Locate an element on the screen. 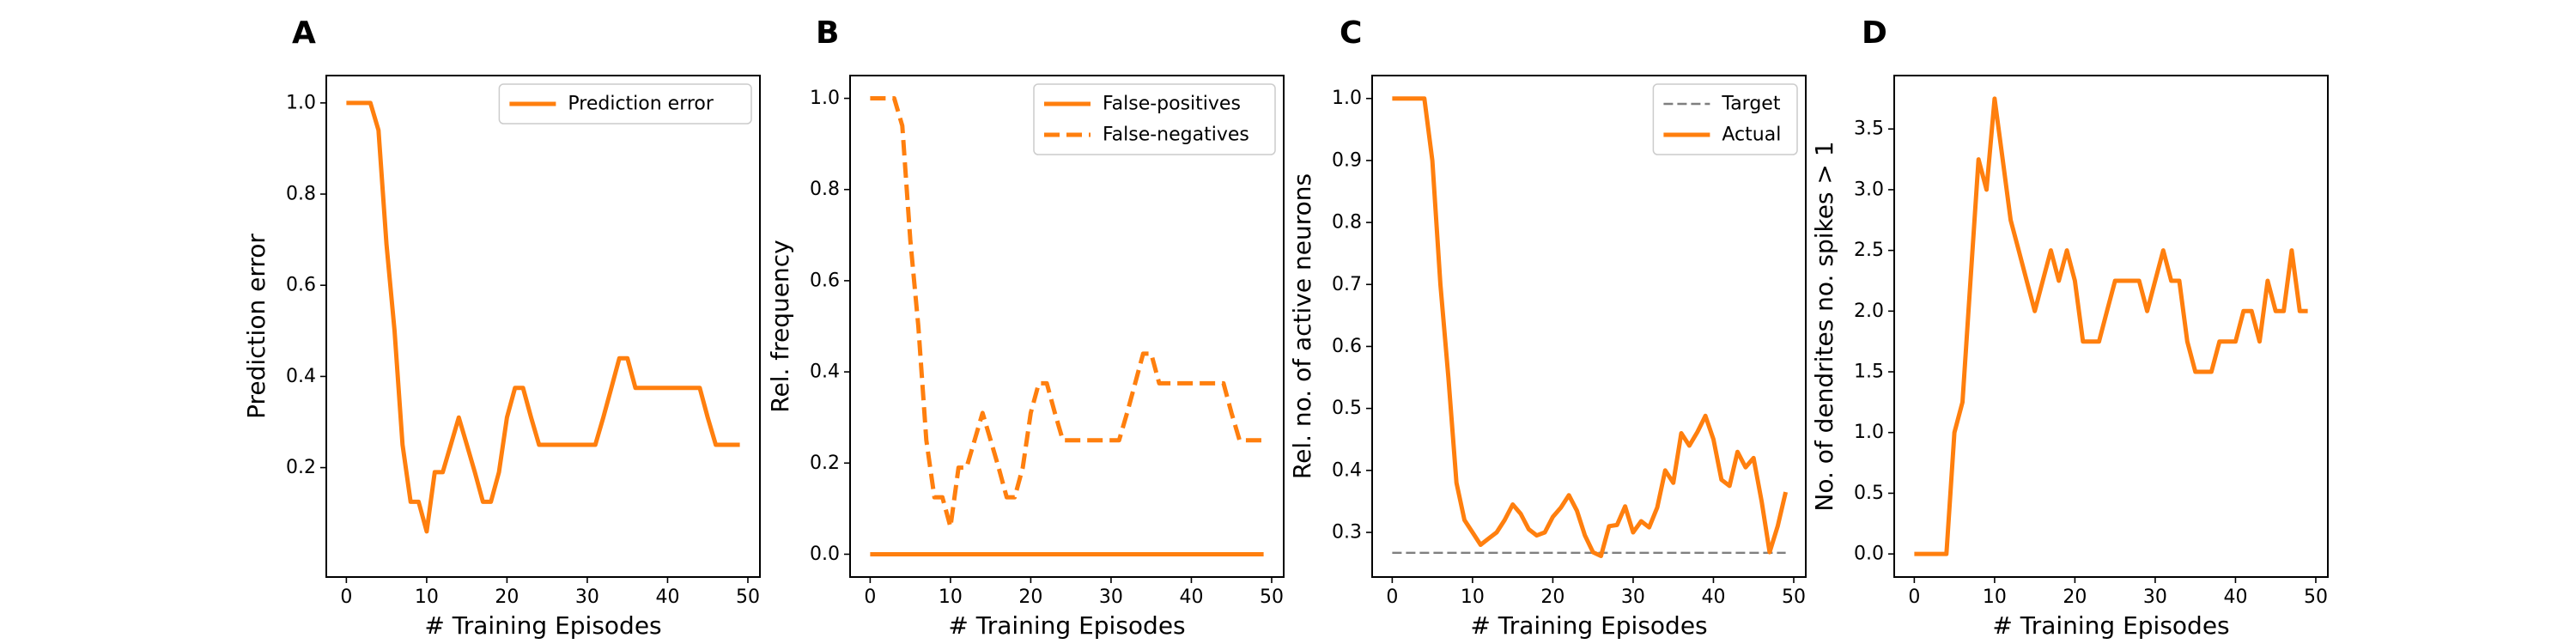  legend-label: Actual is located at coordinates (1751, 135).